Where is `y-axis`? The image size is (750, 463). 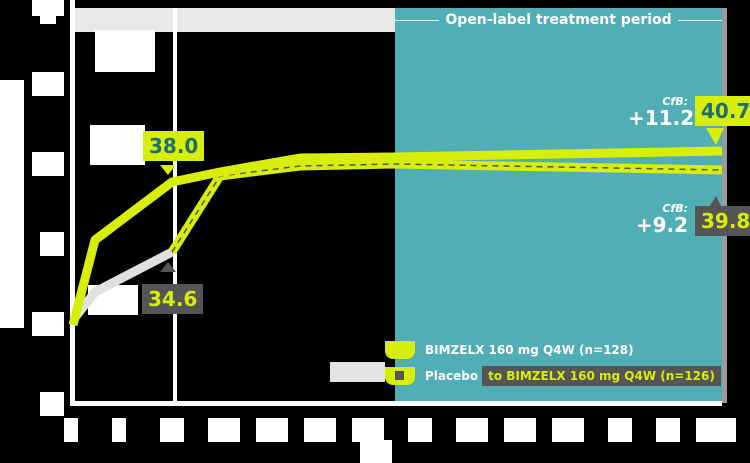
y-axis is located at coordinates (72, 203).